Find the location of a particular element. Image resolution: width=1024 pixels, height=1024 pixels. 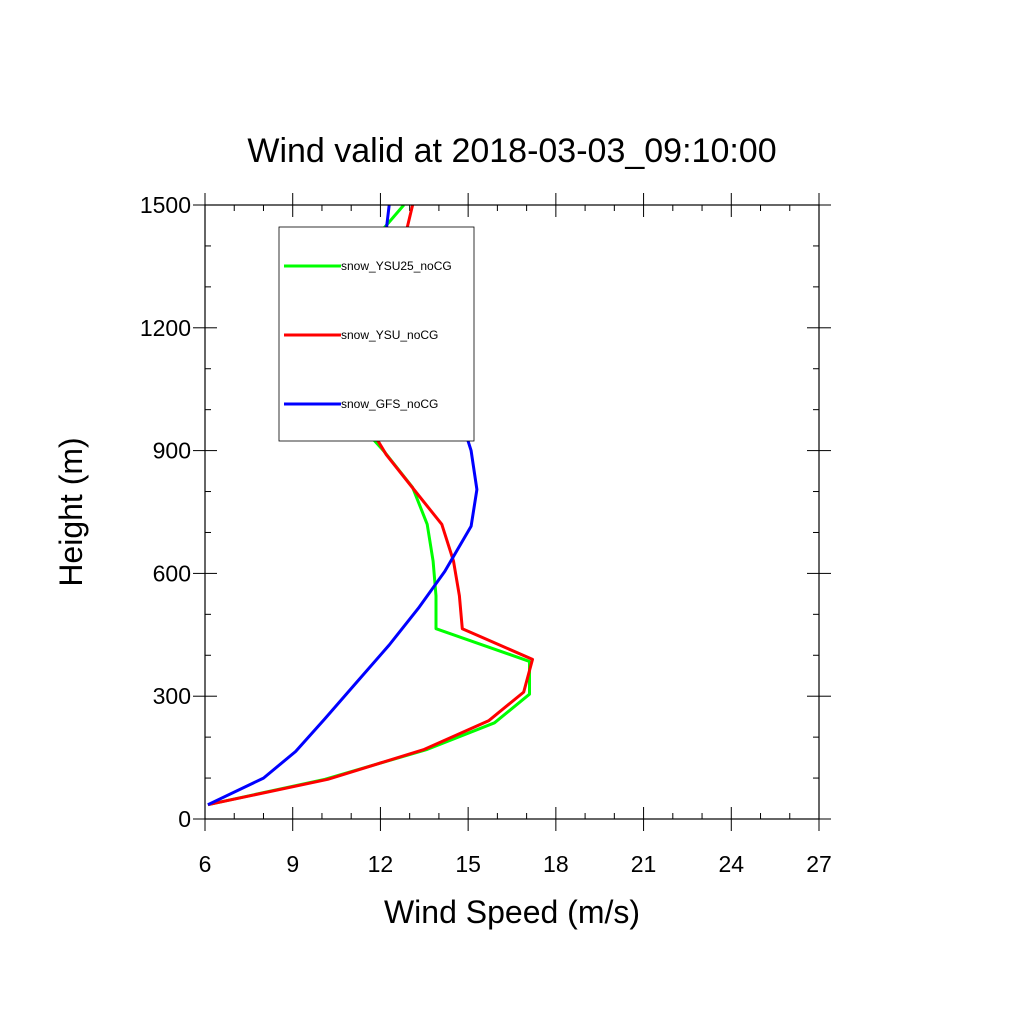

x-tick-labels: 6 9 12 15 18 21 24 27 is located at coordinates (515, 864).